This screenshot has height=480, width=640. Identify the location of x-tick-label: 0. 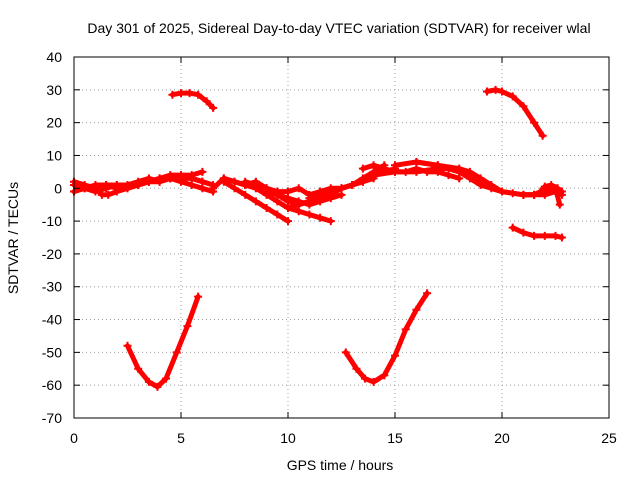
(74, 438).